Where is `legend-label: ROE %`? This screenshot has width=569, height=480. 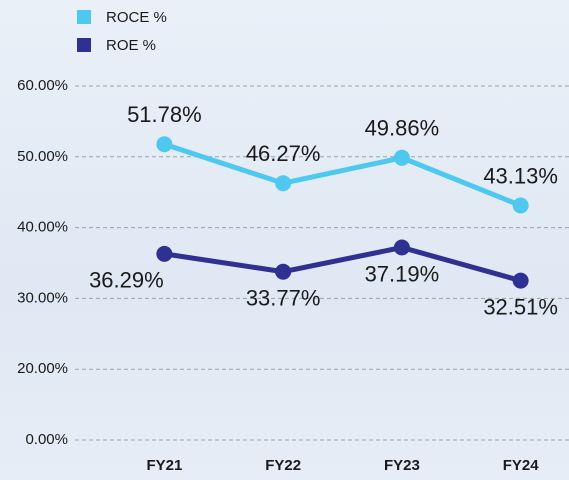
legend-label: ROE % is located at coordinates (131, 45).